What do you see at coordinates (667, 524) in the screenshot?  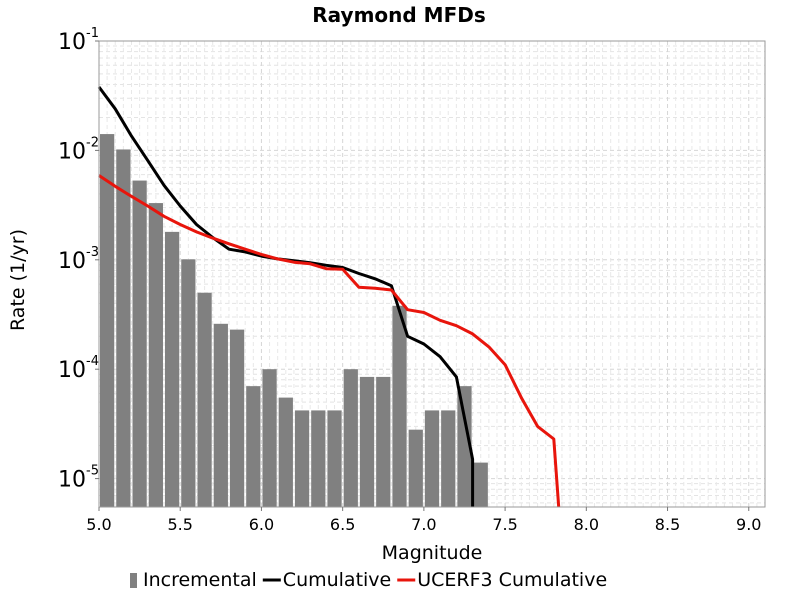 I see `x-tick-label: 8.5` at bounding box center [667, 524].